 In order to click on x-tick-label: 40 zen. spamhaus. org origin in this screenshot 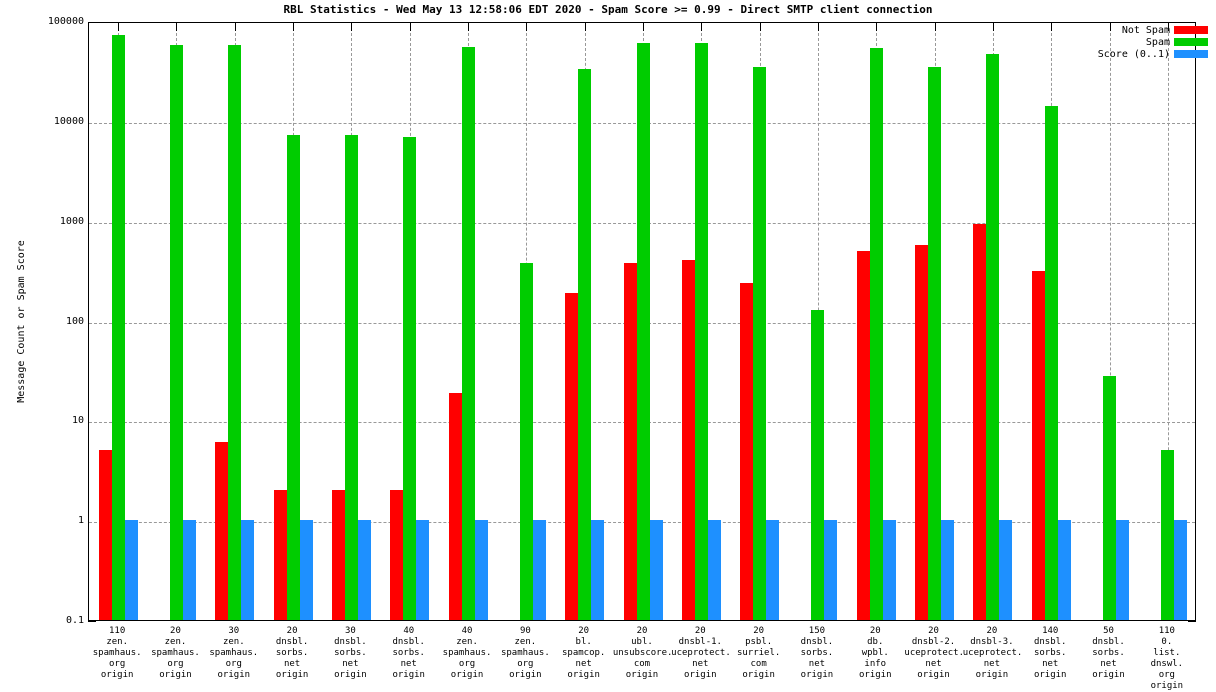, I will do `click(467, 653)`.